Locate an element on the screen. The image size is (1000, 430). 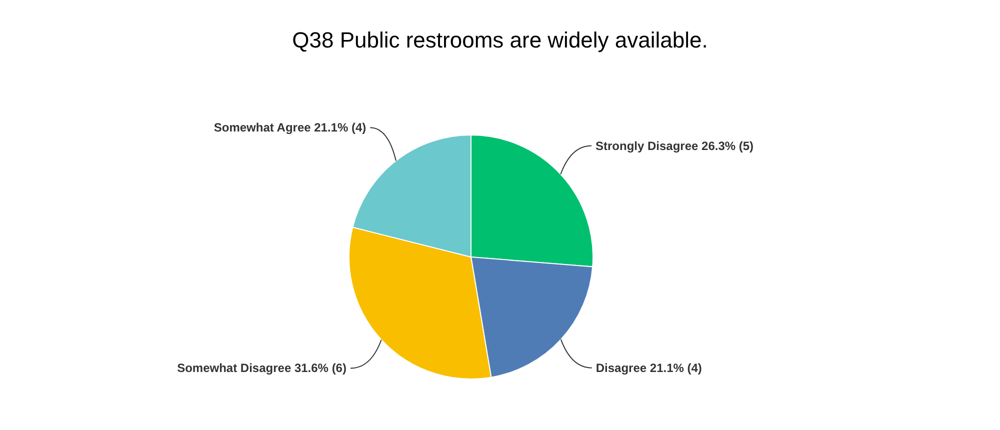
slice-label: Somewhat Agree 21.1% (4) is located at coordinates (290, 127).